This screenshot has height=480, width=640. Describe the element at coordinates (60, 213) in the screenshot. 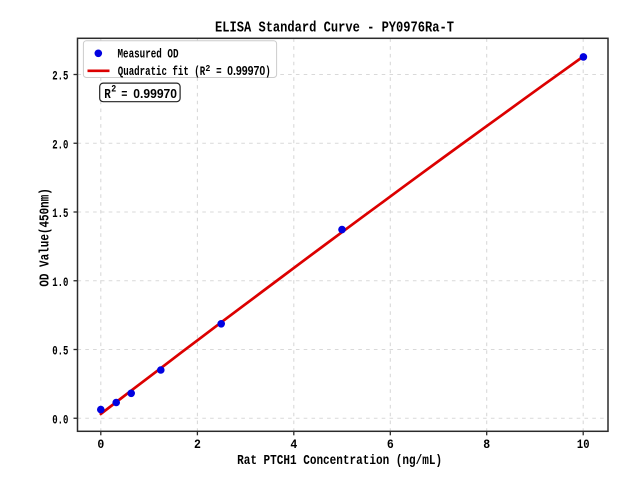

I see `svg-text: 1.5` at that location.